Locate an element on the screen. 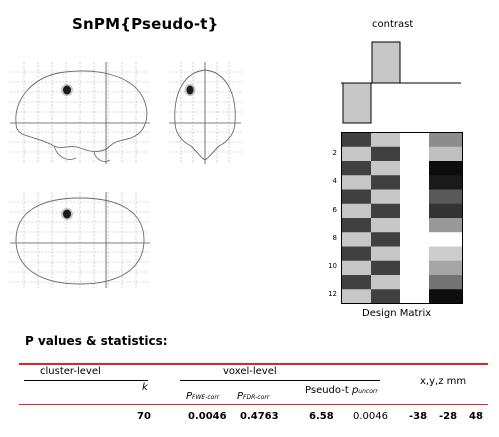 The width and height of the screenshot is (499, 437). design-matrix-row-labels: 2 4 6 8 10 12 is located at coordinates (332, 218).